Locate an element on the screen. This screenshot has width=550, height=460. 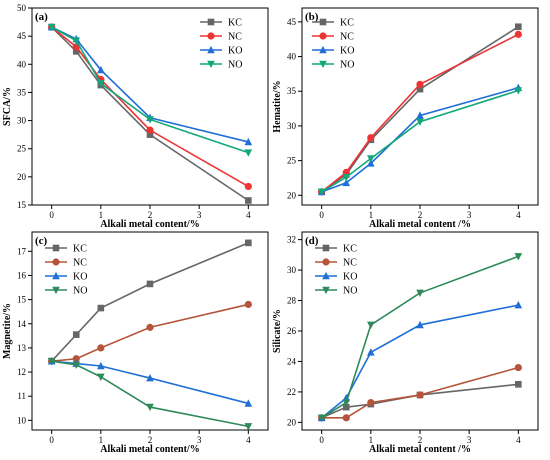
panel-label: (a) is located at coordinates (41, 17).